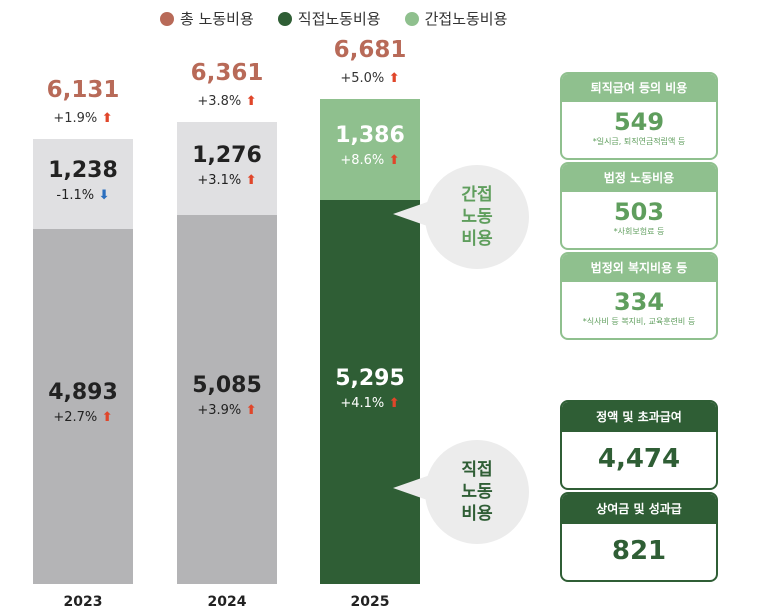 The image size is (767, 616). Describe the element at coordinates (83, 170) in the screenshot. I see `indirect-value-label: 1,238` at that location.